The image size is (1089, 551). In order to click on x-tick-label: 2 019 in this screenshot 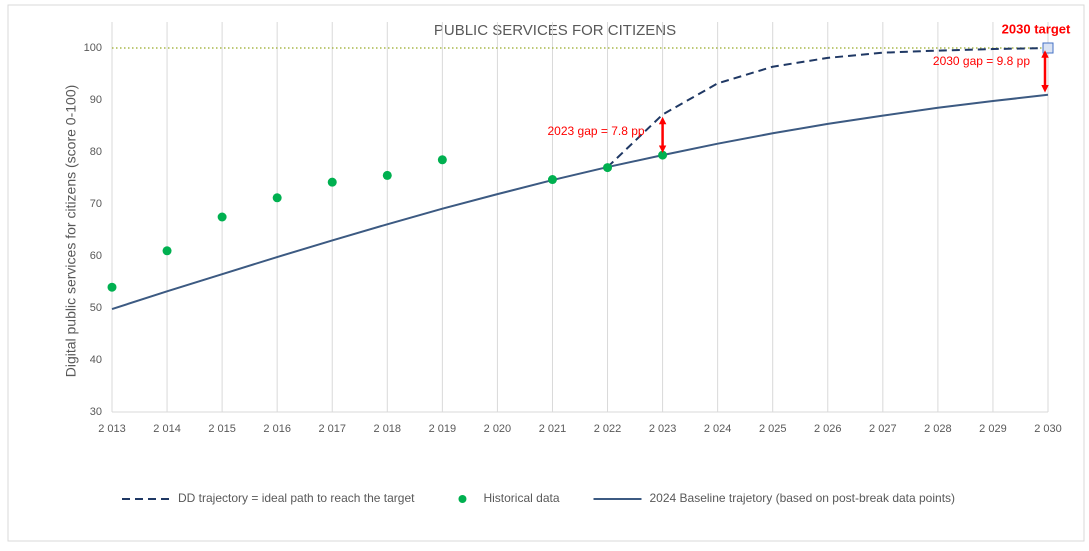, I will do `click(443, 429)`.